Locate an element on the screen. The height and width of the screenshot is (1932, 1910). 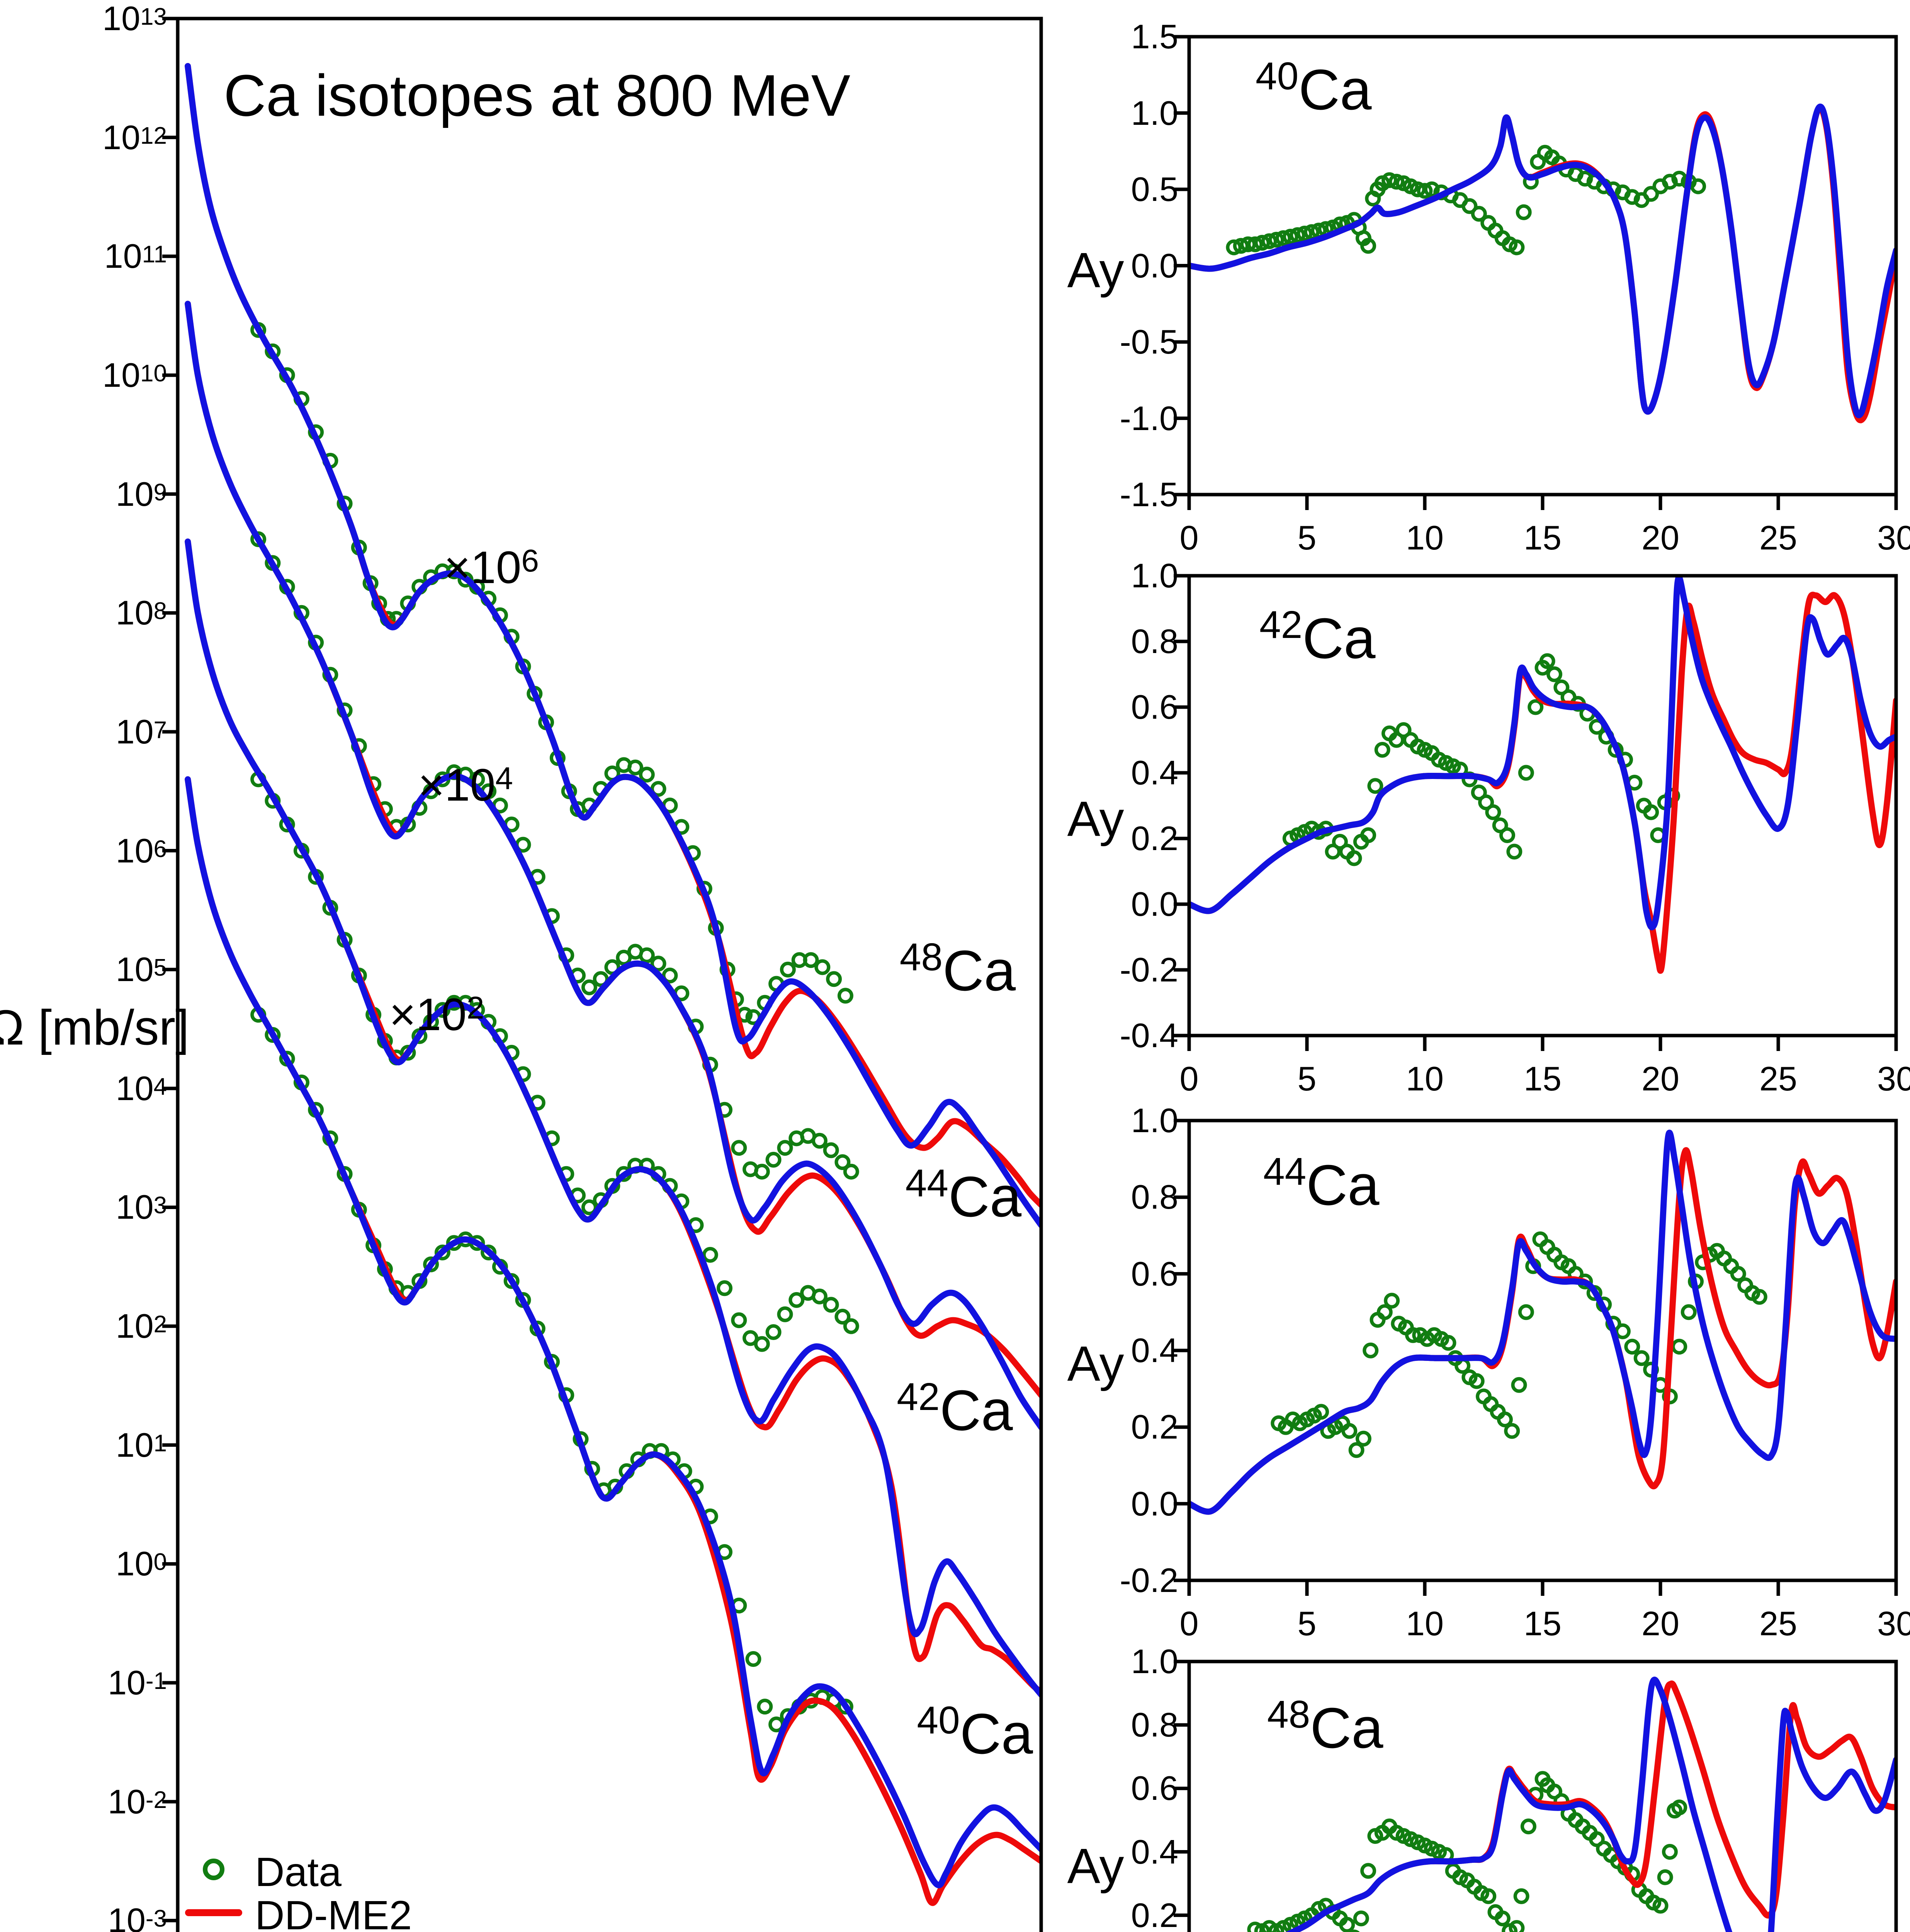
isotope-label-40ca: 40Ca is located at coordinates (1313, 89).